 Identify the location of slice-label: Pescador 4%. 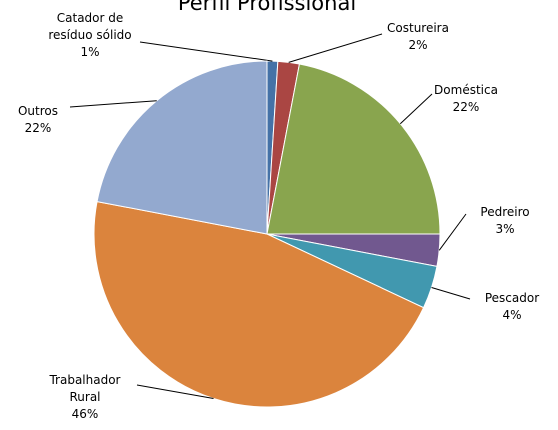
(512, 307).